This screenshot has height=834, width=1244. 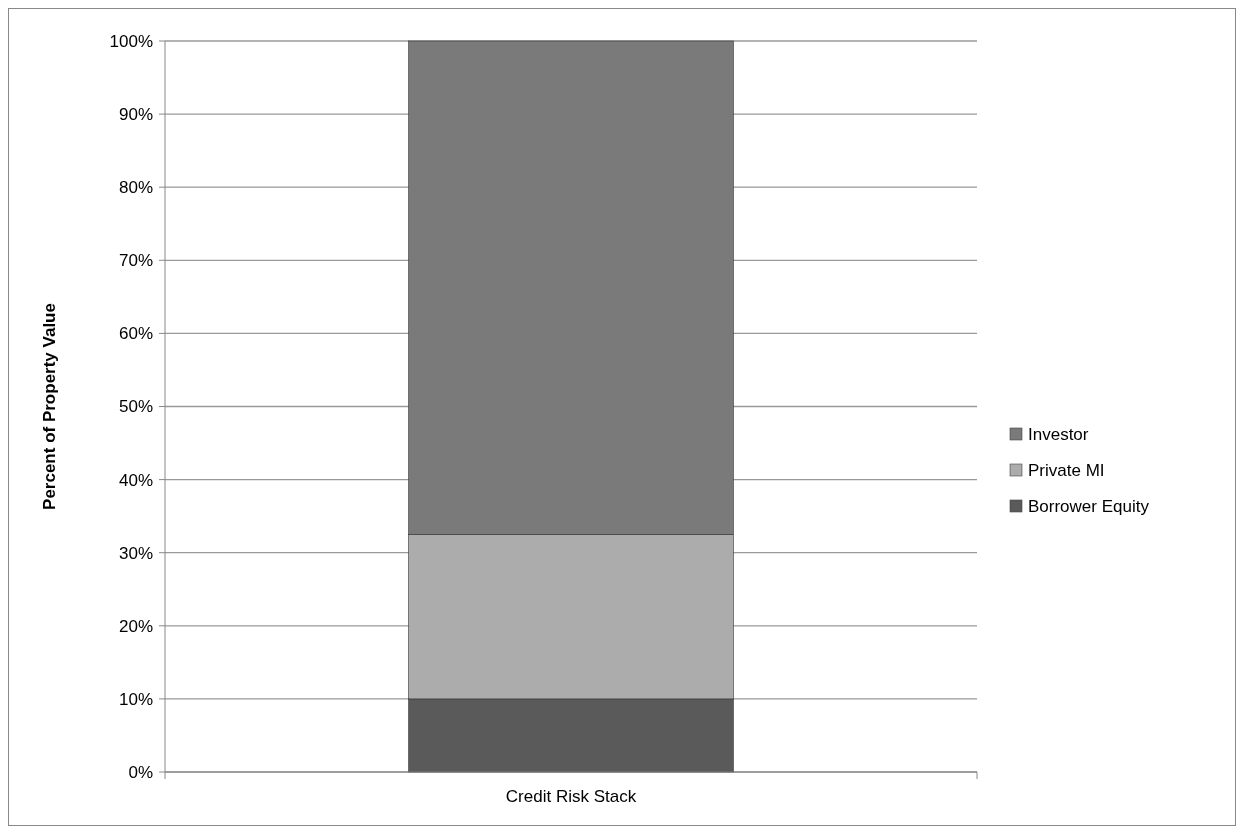 I want to click on y-tick-label: 20%, so click(x=135, y=626).